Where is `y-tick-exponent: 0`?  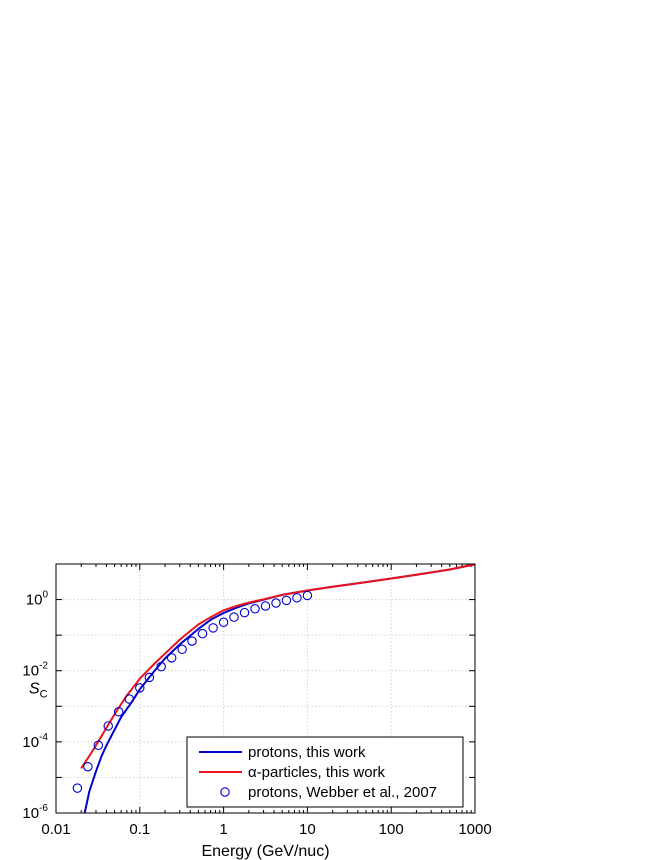 y-tick-exponent: 0 is located at coordinates (45, 595).